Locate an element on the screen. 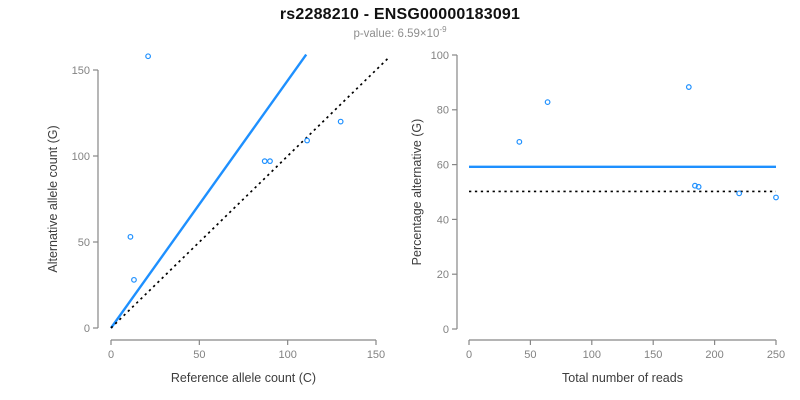  y-axis-title: Alternative allele count (G) is located at coordinates (53, 198).